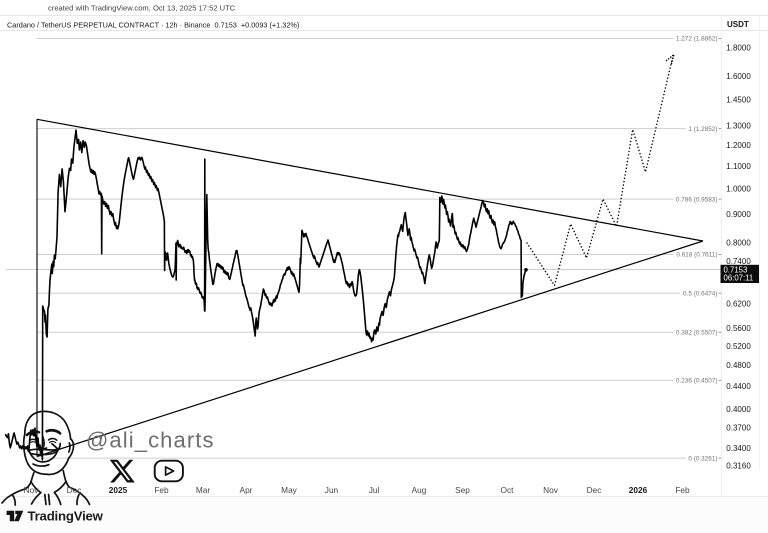 The image size is (768, 533). What do you see at coordinates (738, 24) in the screenshot?
I see `svg-text: USDT` at bounding box center [738, 24].